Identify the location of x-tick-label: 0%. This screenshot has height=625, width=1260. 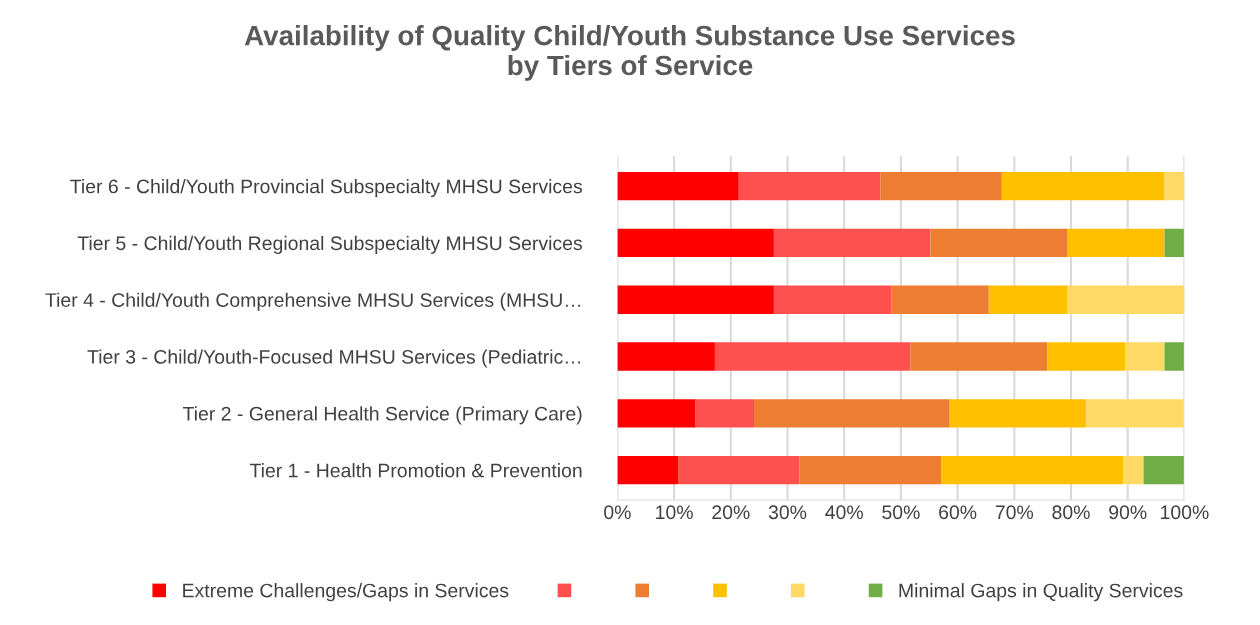
(617, 512).